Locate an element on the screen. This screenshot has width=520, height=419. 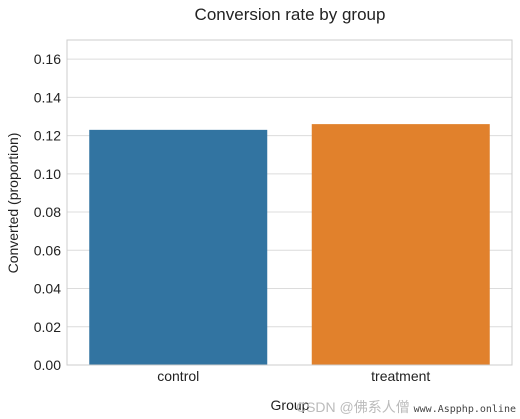
y-axis-label: Converted (proportion) is located at coordinates (13, 203).